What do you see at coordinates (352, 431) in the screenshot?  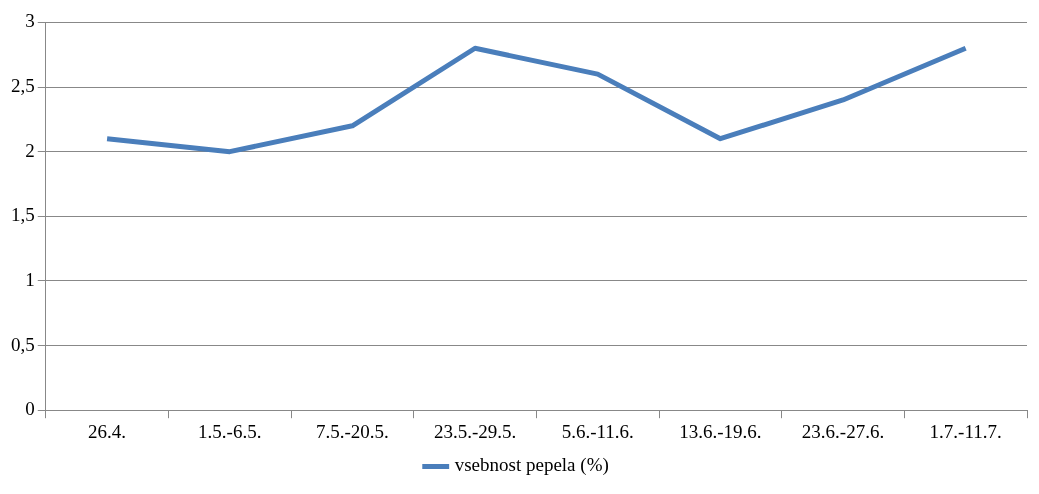 I see `x-tick-label: 7.5.-20.5.` at bounding box center [352, 431].